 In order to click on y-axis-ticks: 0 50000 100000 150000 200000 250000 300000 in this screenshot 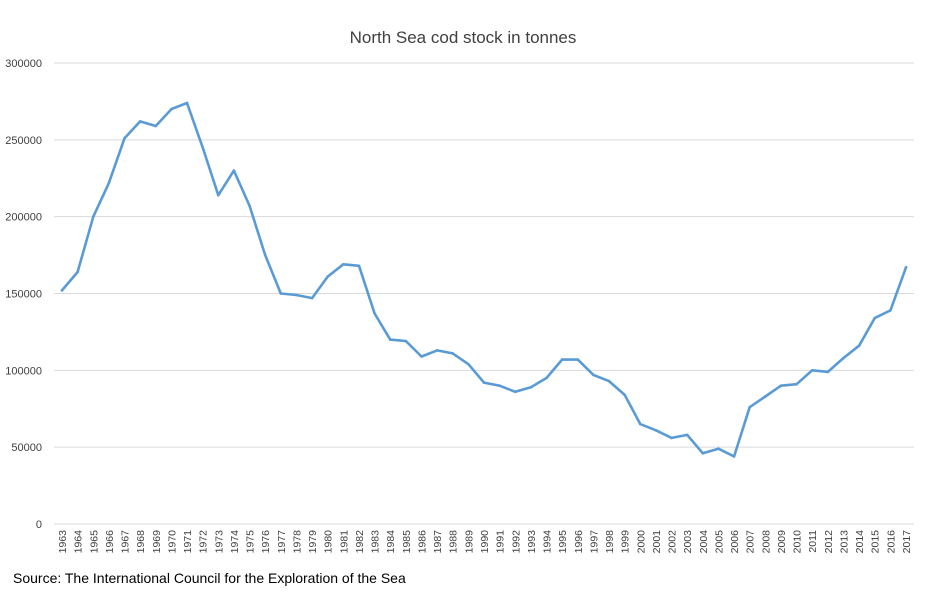, I will do `click(23, 294)`.